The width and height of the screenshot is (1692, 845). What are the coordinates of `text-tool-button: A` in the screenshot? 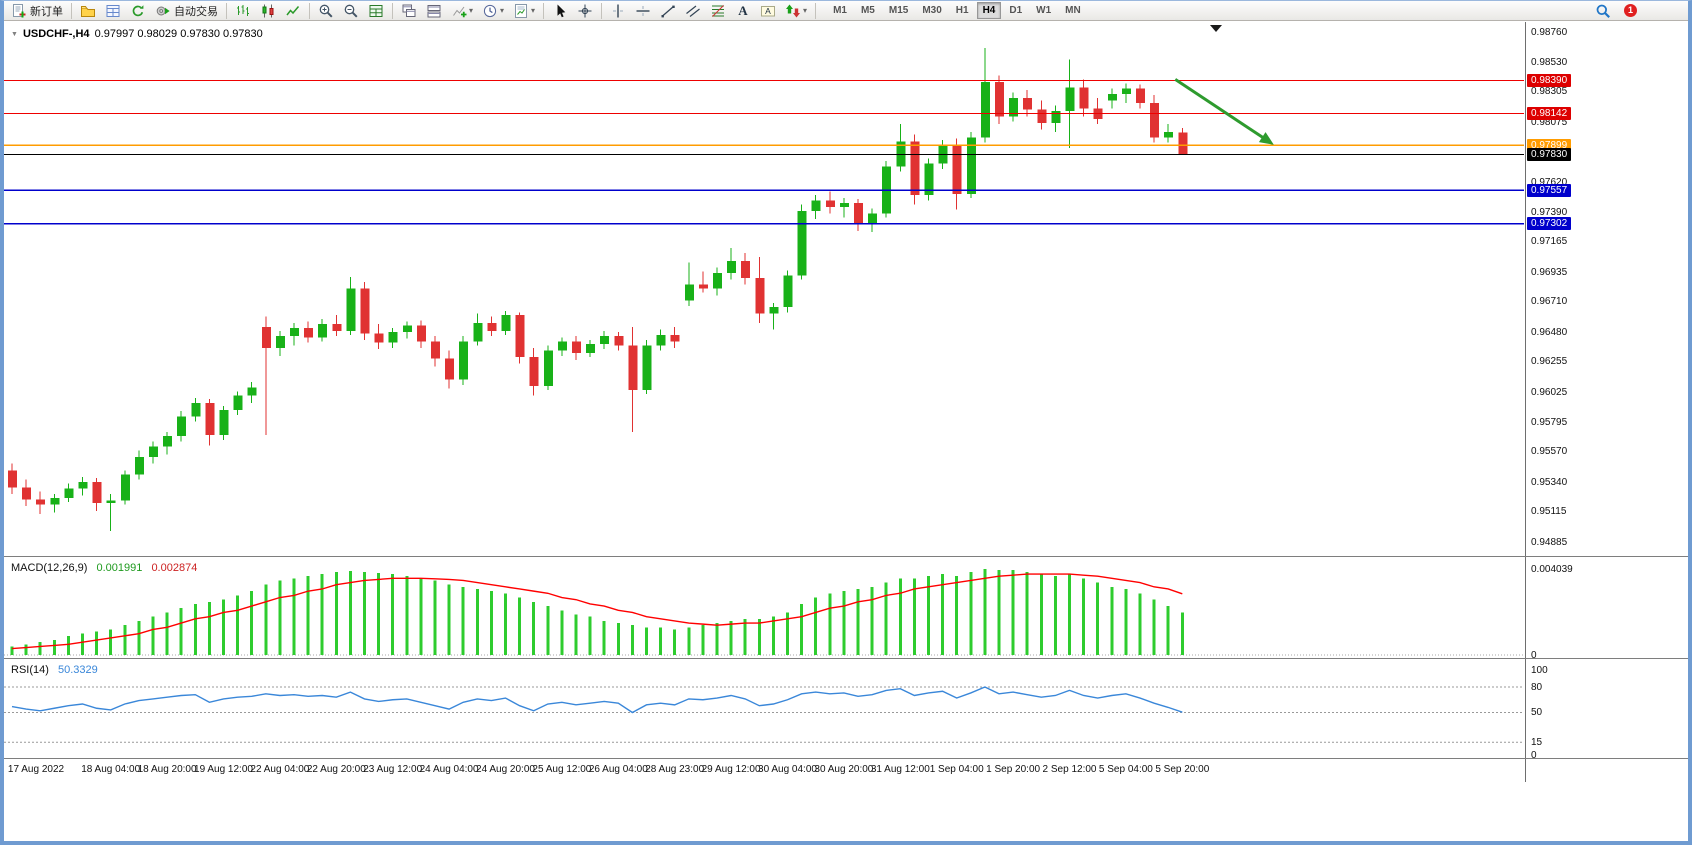 It's located at (743, 11).